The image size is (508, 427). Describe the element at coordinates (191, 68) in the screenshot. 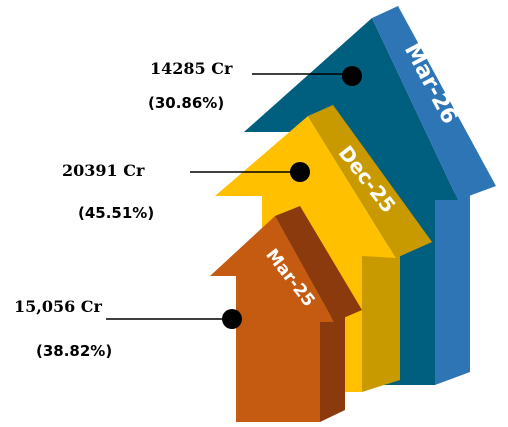

I see `value-label: 14285 Cr` at that location.